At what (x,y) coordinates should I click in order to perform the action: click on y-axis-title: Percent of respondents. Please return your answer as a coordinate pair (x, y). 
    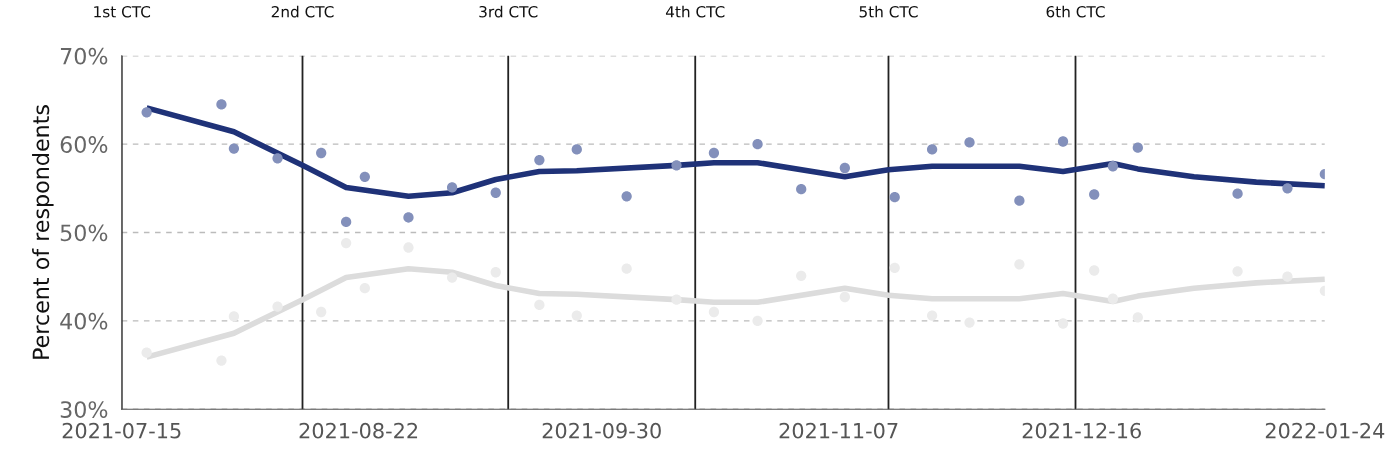
    Looking at the image, I should click on (43, 232).